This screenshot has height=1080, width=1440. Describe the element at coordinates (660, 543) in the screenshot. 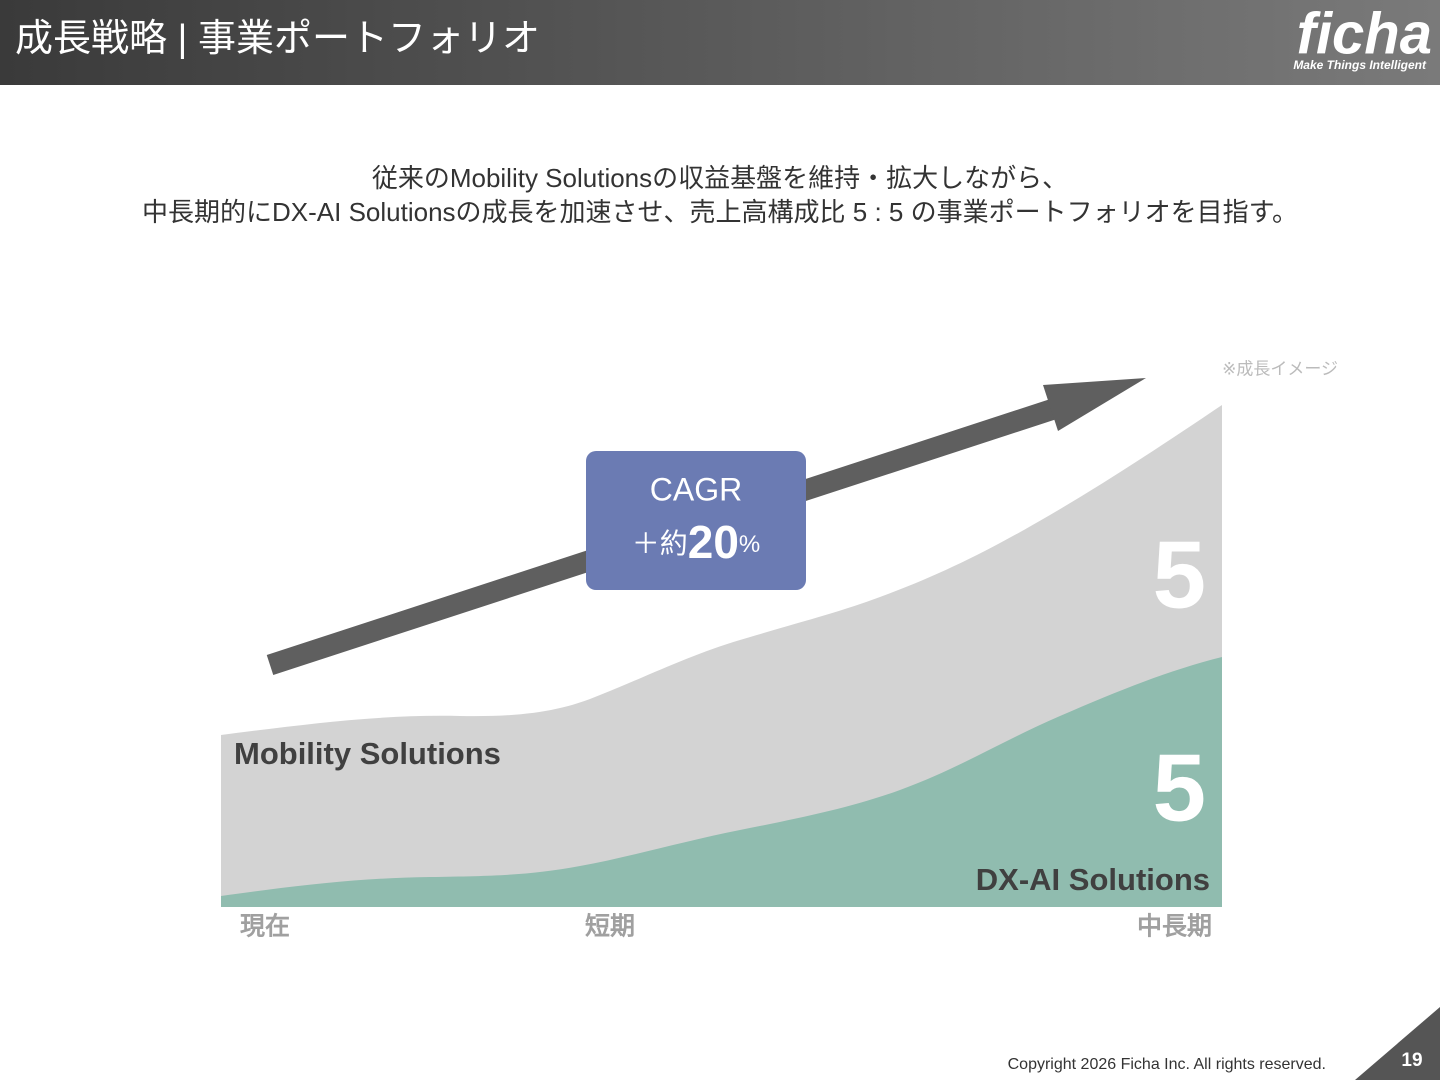

I see `cagr-prefix: ＋約` at that location.